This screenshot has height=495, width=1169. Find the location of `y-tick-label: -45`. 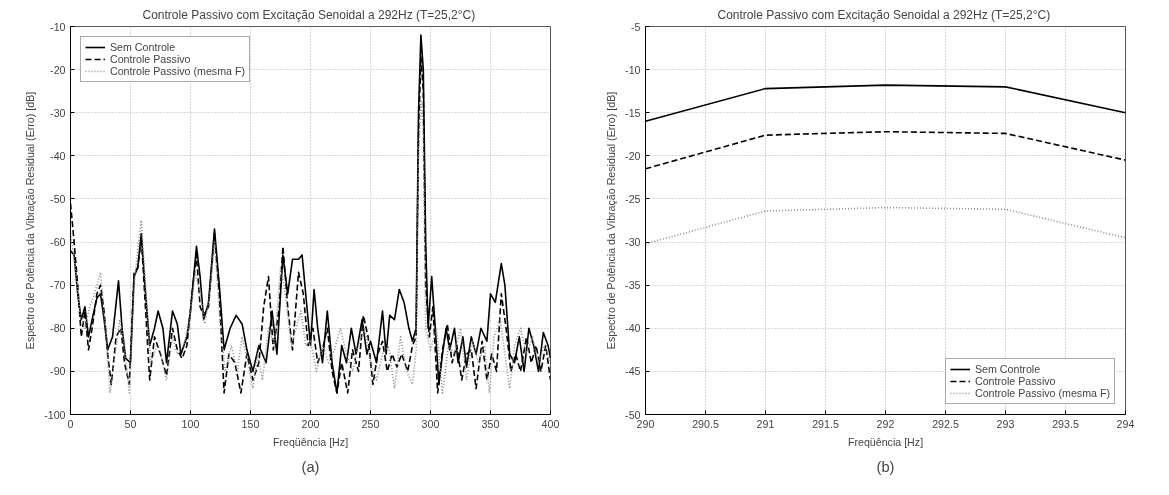

y-tick-label: -45 is located at coordinates (633, 371).